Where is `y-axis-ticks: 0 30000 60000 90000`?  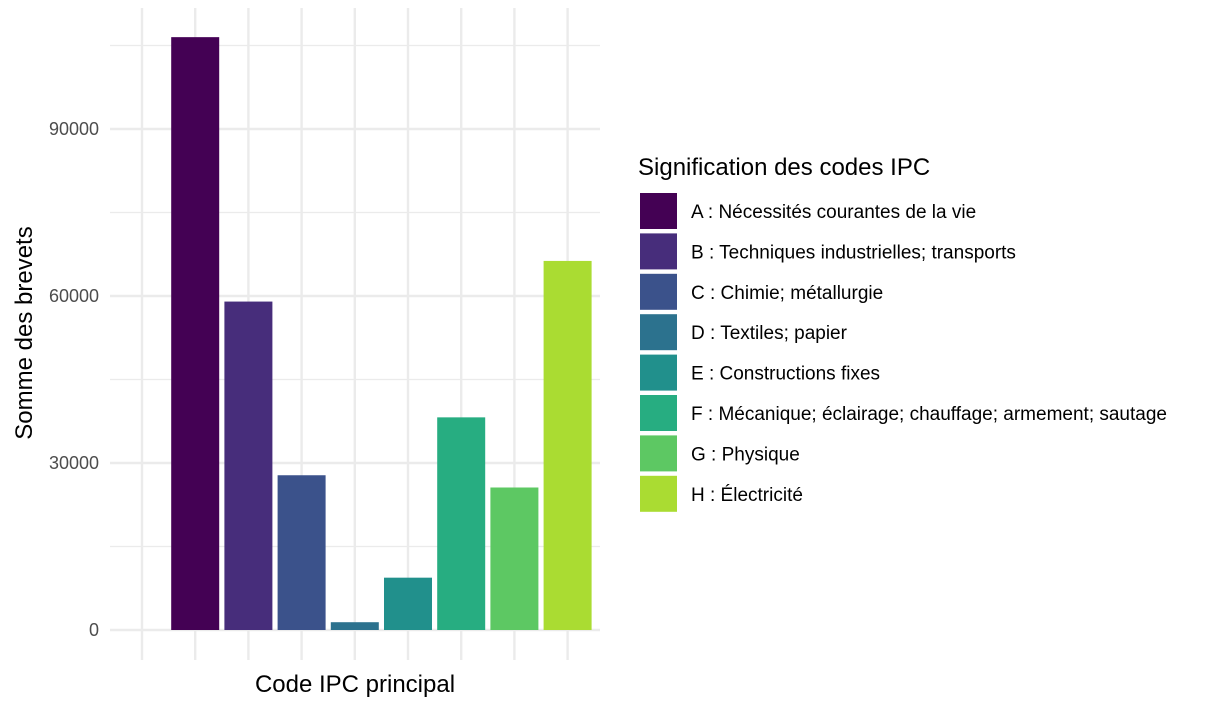 y-axis-ticks: 0 30000 60000 90000 is located at coordinates (74, 379).